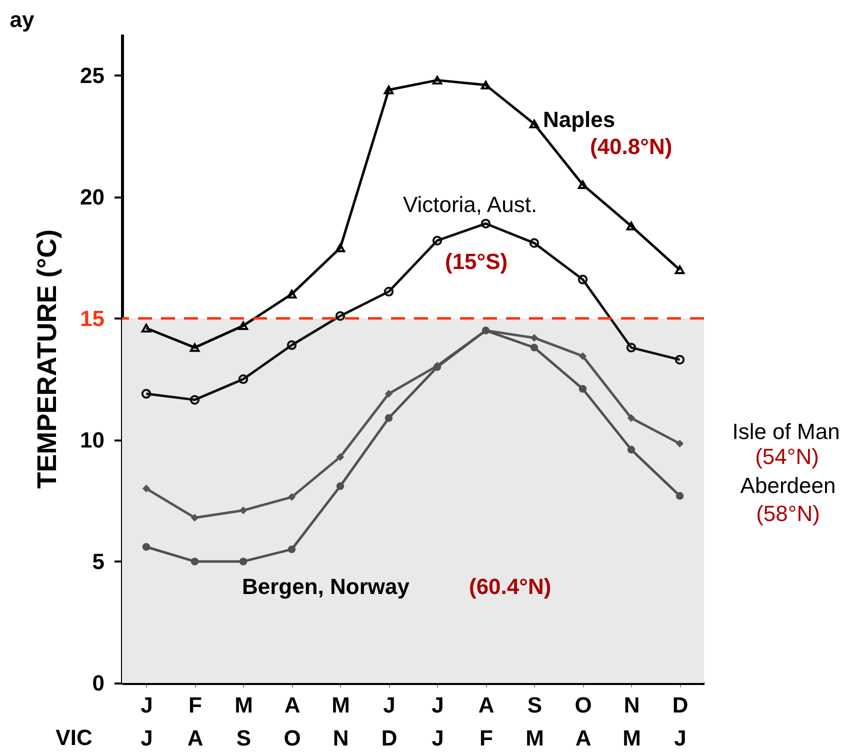 The image size is (868, 754). What do you see at coordinates (326, 586) in the screenshot?
I see `annotation: Bergen, Norway` at bounding box center [326, 586].